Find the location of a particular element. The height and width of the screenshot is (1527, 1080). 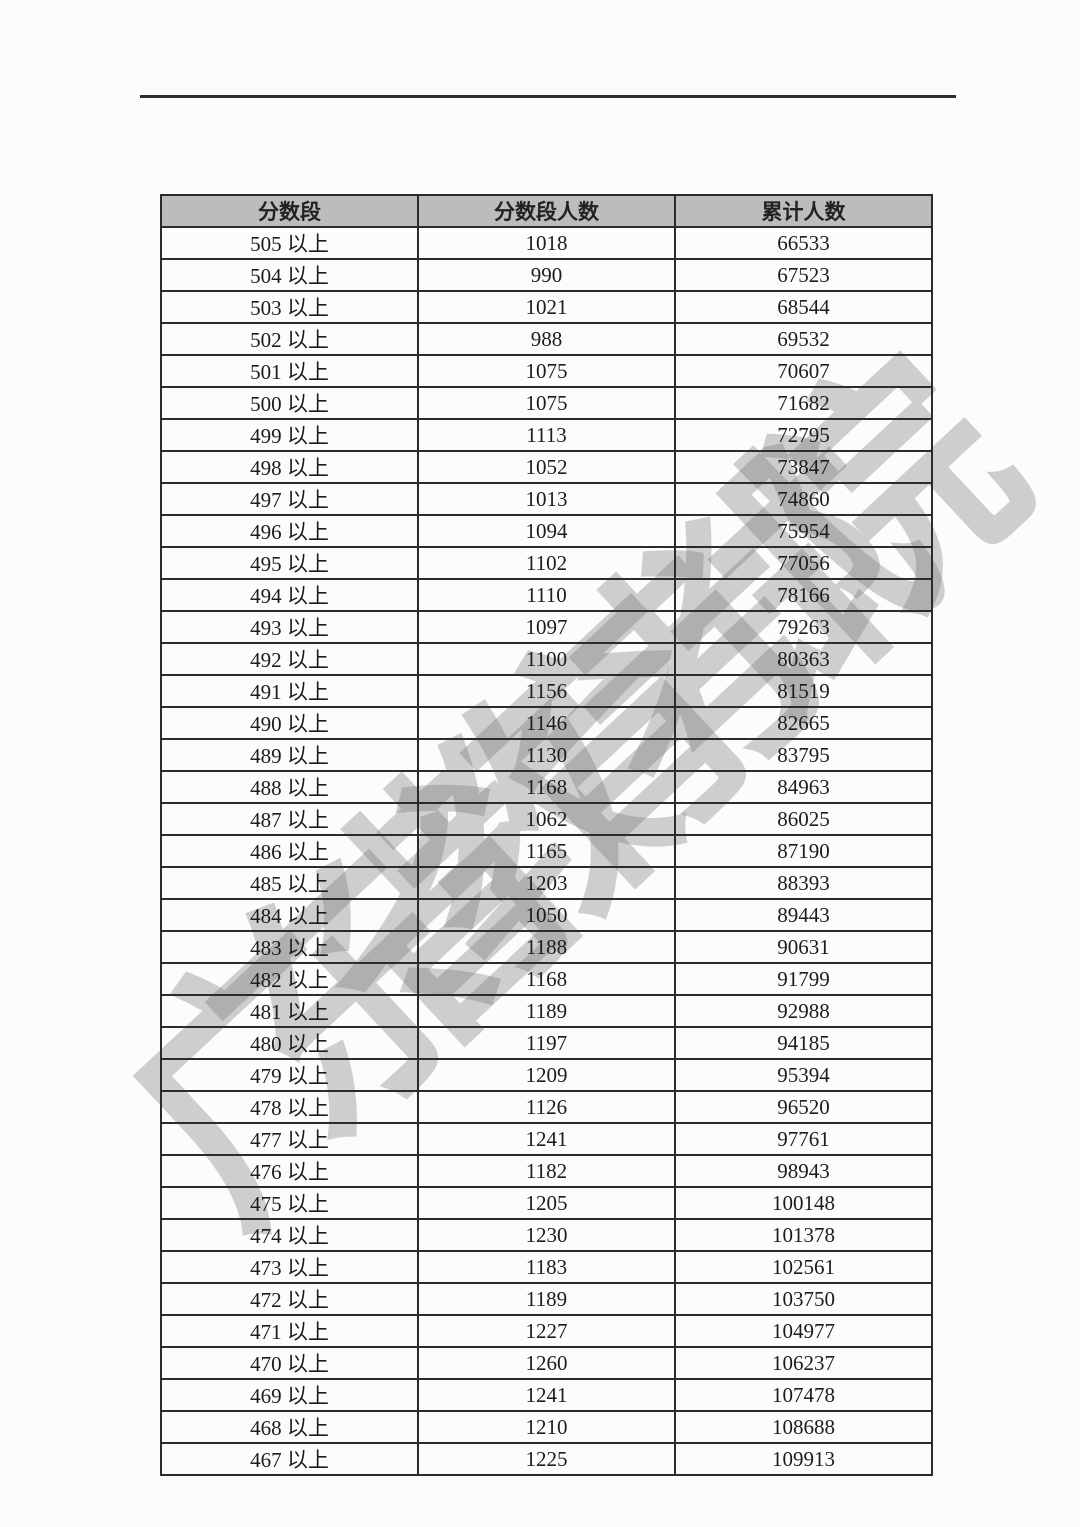

table-row: 481 以上 1189 92988 is located at coordinates (546, 1011).